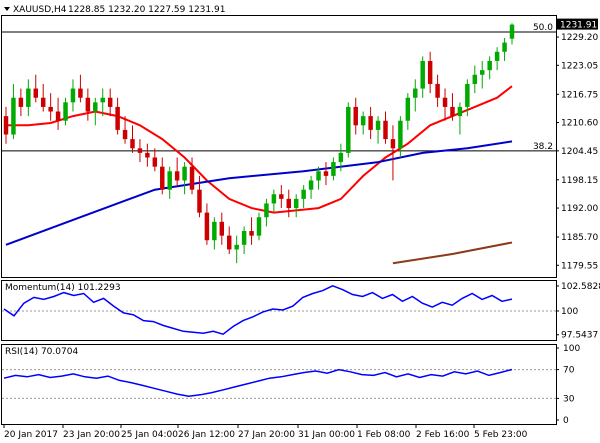 The image size is (600, 443). I want to click on price-axis-label: 1185.70, so click(579, 238).